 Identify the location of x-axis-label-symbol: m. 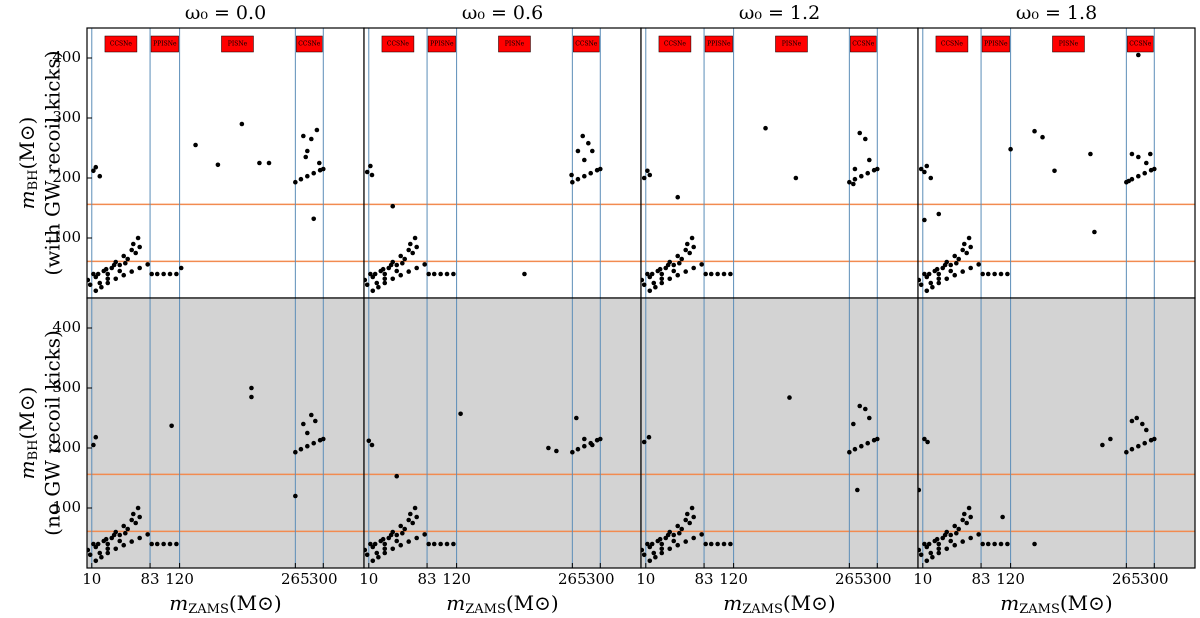
(732, 603).